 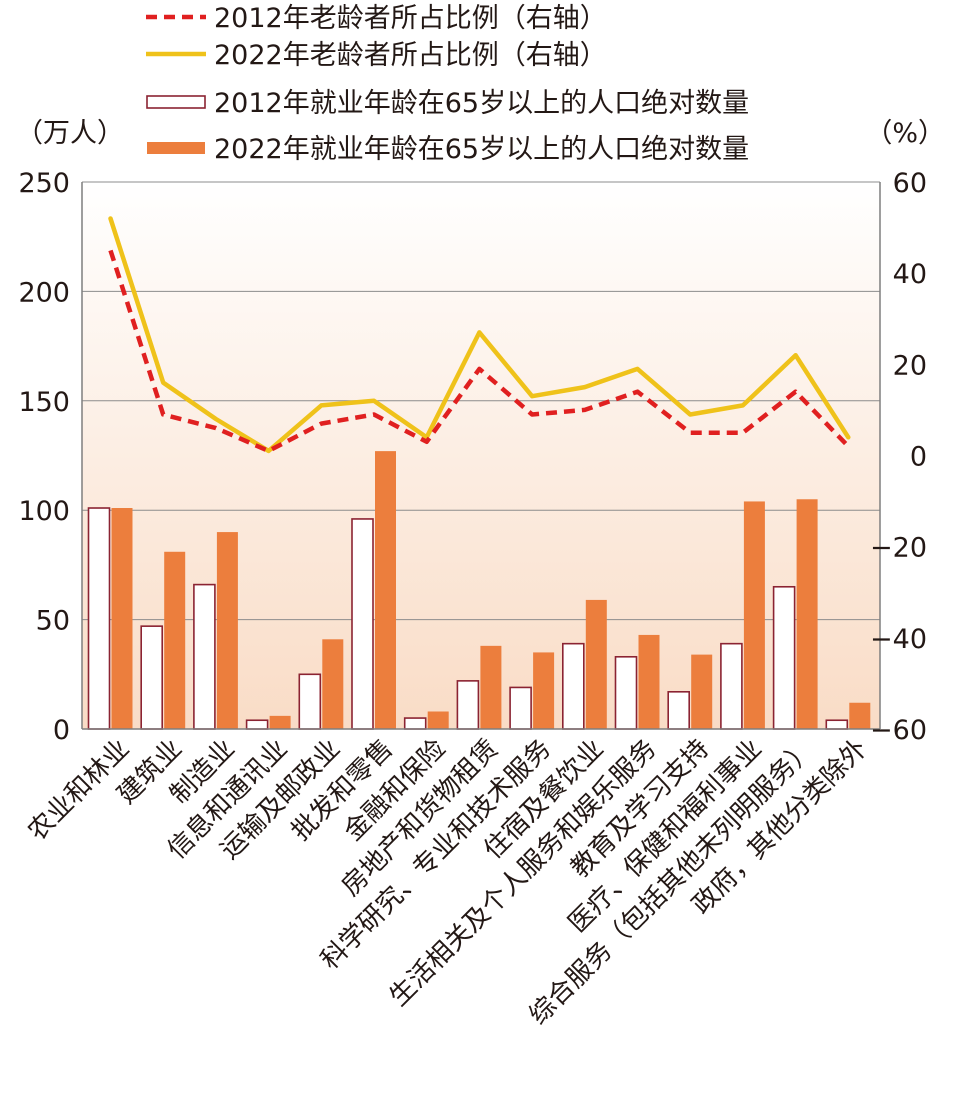 I want to click on legend-label: 2012年老龄者所占比例（右轴）, so click(x=410, y=18).